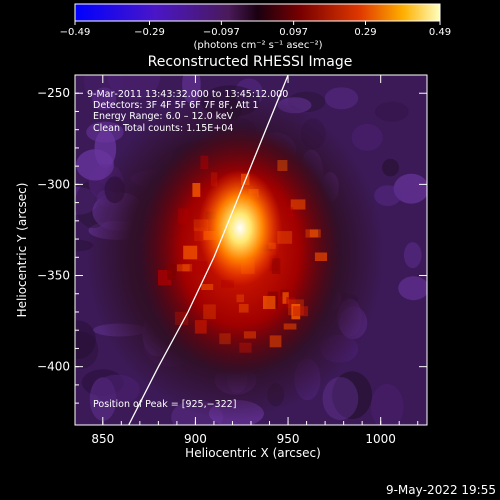  What do you see at coordinates (149, 32) in the screenshot?
I see `colorbar-tick-label: −0.29` at bounding box center [149, 32].